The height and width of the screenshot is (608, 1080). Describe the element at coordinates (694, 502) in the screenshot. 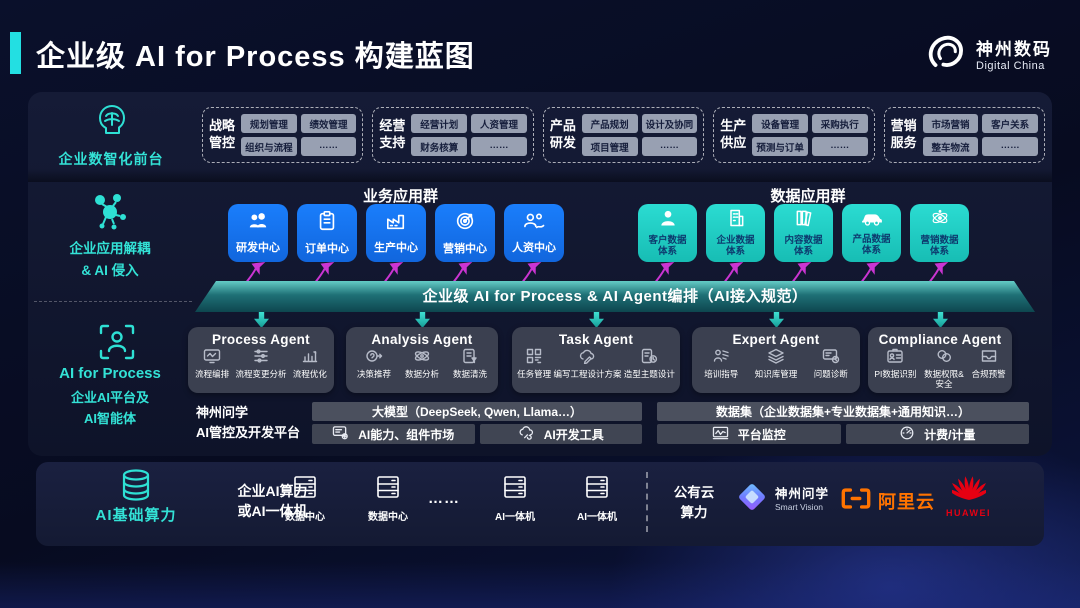

I see `public-cloud-label: 公有云 算力` at that location.